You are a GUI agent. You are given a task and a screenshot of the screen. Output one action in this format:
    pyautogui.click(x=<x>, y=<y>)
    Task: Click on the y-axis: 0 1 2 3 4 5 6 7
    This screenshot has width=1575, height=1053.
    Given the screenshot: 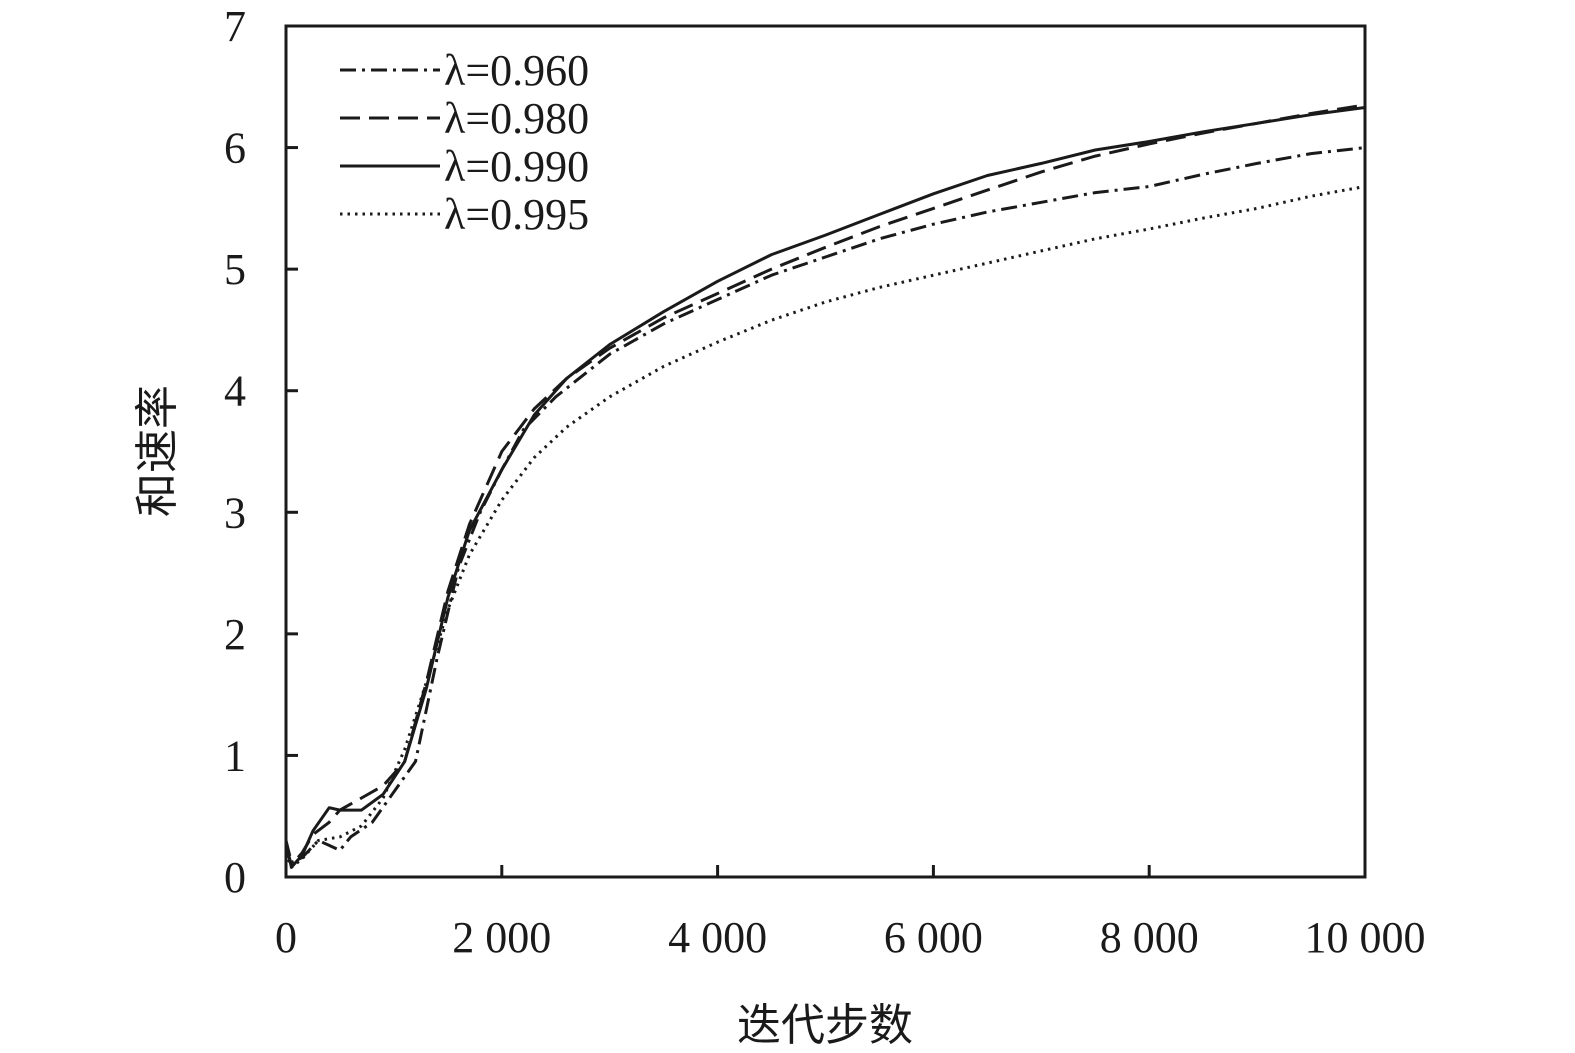 What is the action you would take?
    pyautogui.click(x=261, y=452)
    